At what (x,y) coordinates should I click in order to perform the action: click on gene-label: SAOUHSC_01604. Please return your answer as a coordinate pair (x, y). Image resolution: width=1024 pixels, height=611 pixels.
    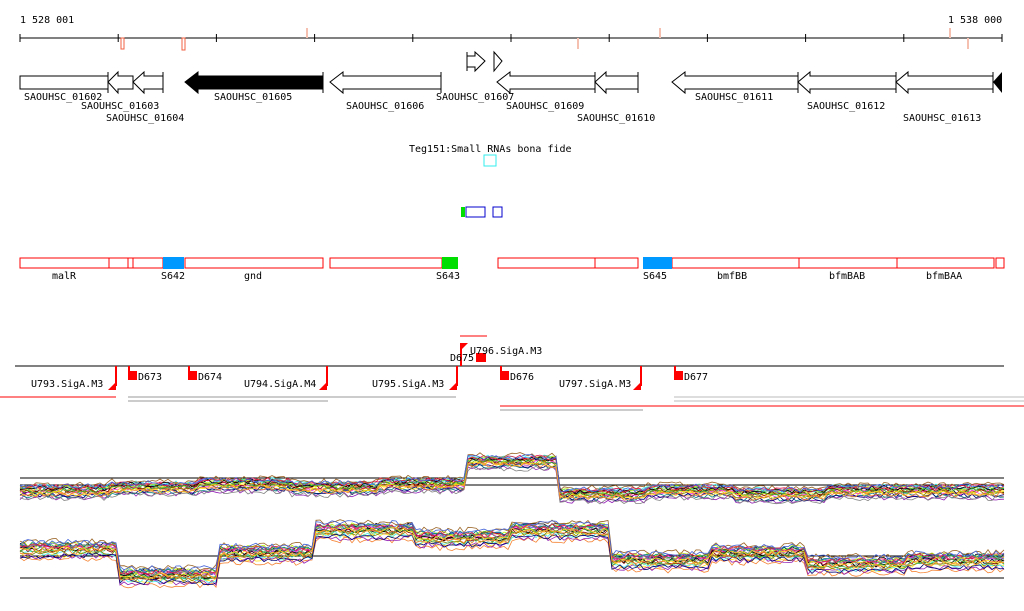
    Looking at the image, I should click on (145, 118).